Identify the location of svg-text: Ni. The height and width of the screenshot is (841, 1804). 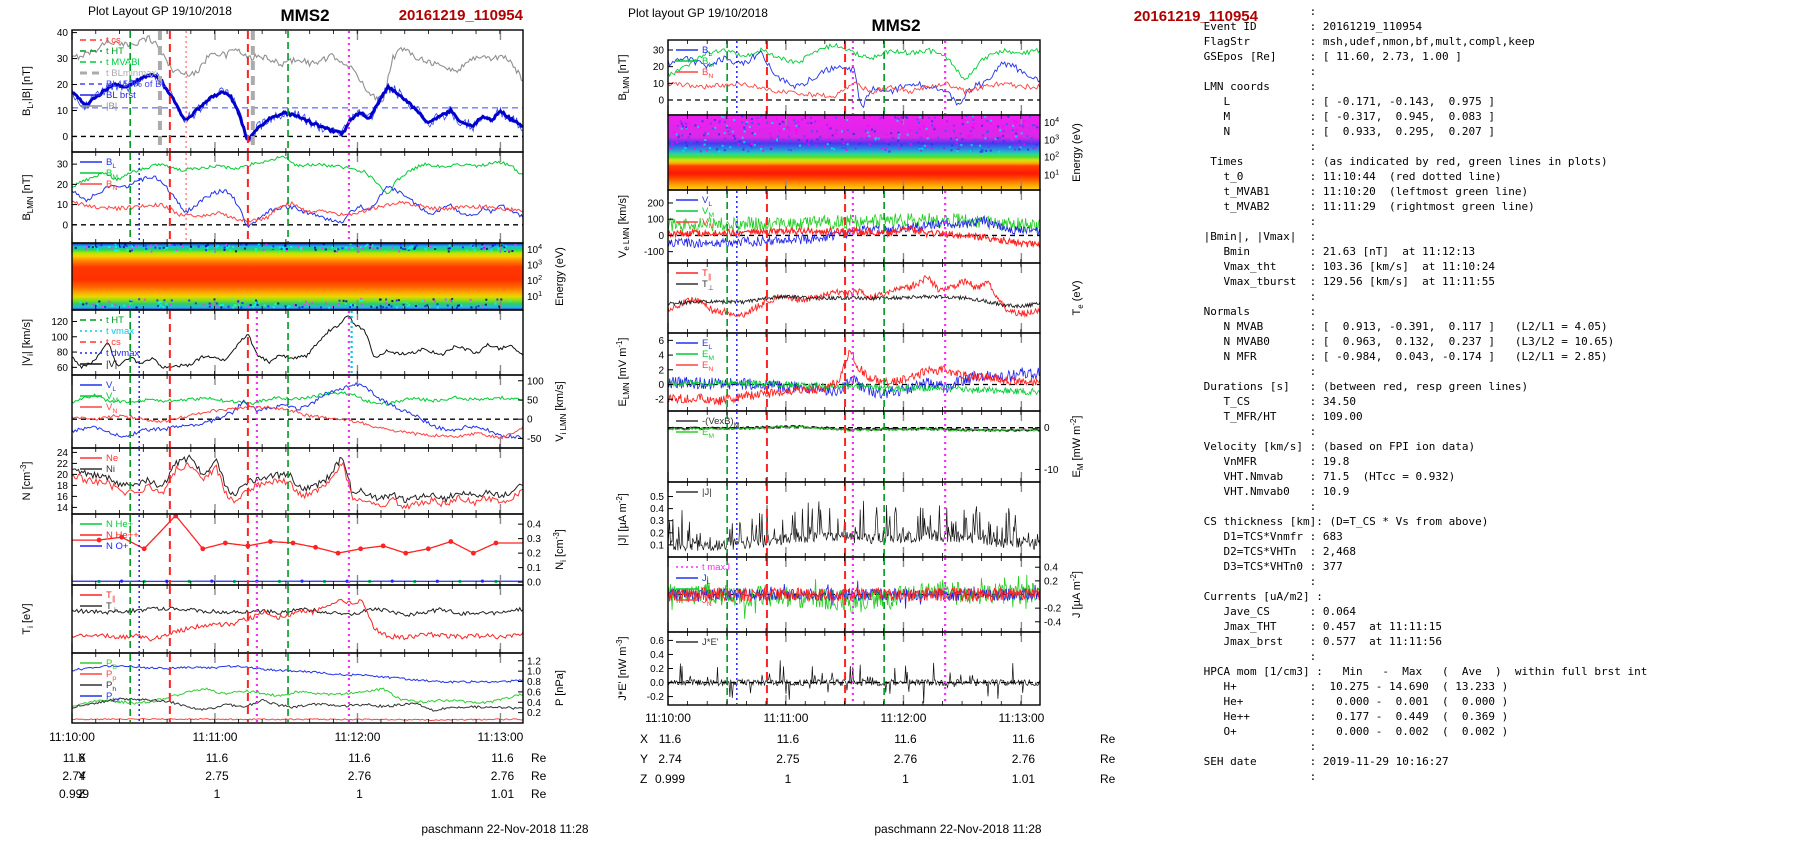
(110, 469).